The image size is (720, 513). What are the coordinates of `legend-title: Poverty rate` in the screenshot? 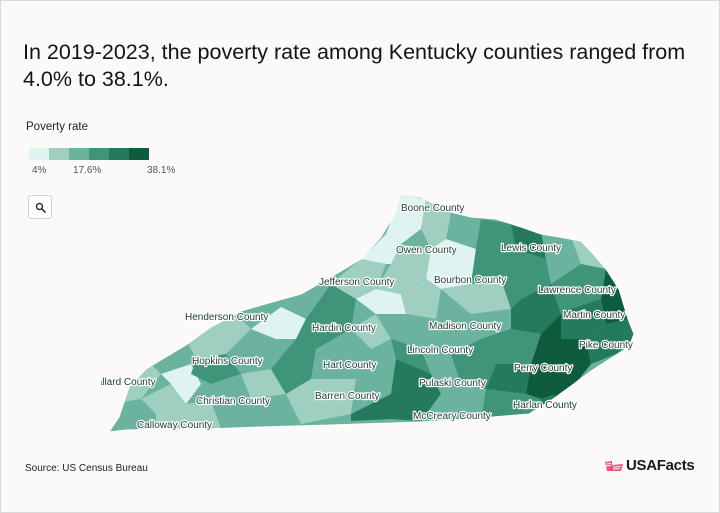 It's located at (57, 127).